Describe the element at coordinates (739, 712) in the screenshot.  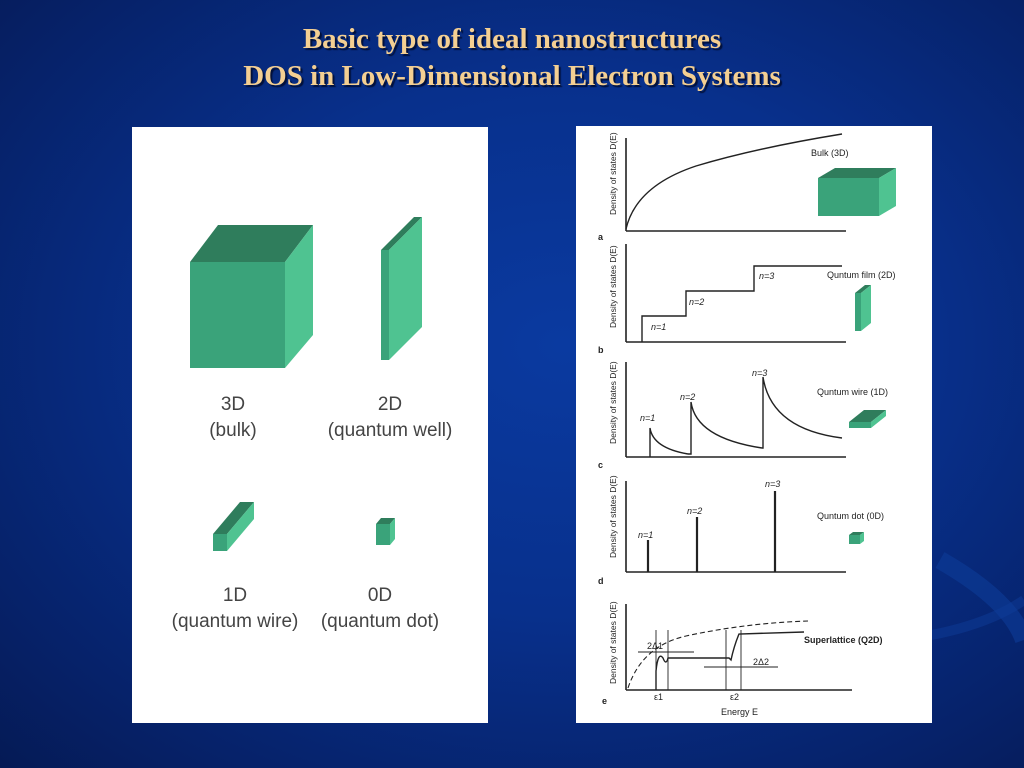
I see `xlabel-energy: Energy E` at that location.